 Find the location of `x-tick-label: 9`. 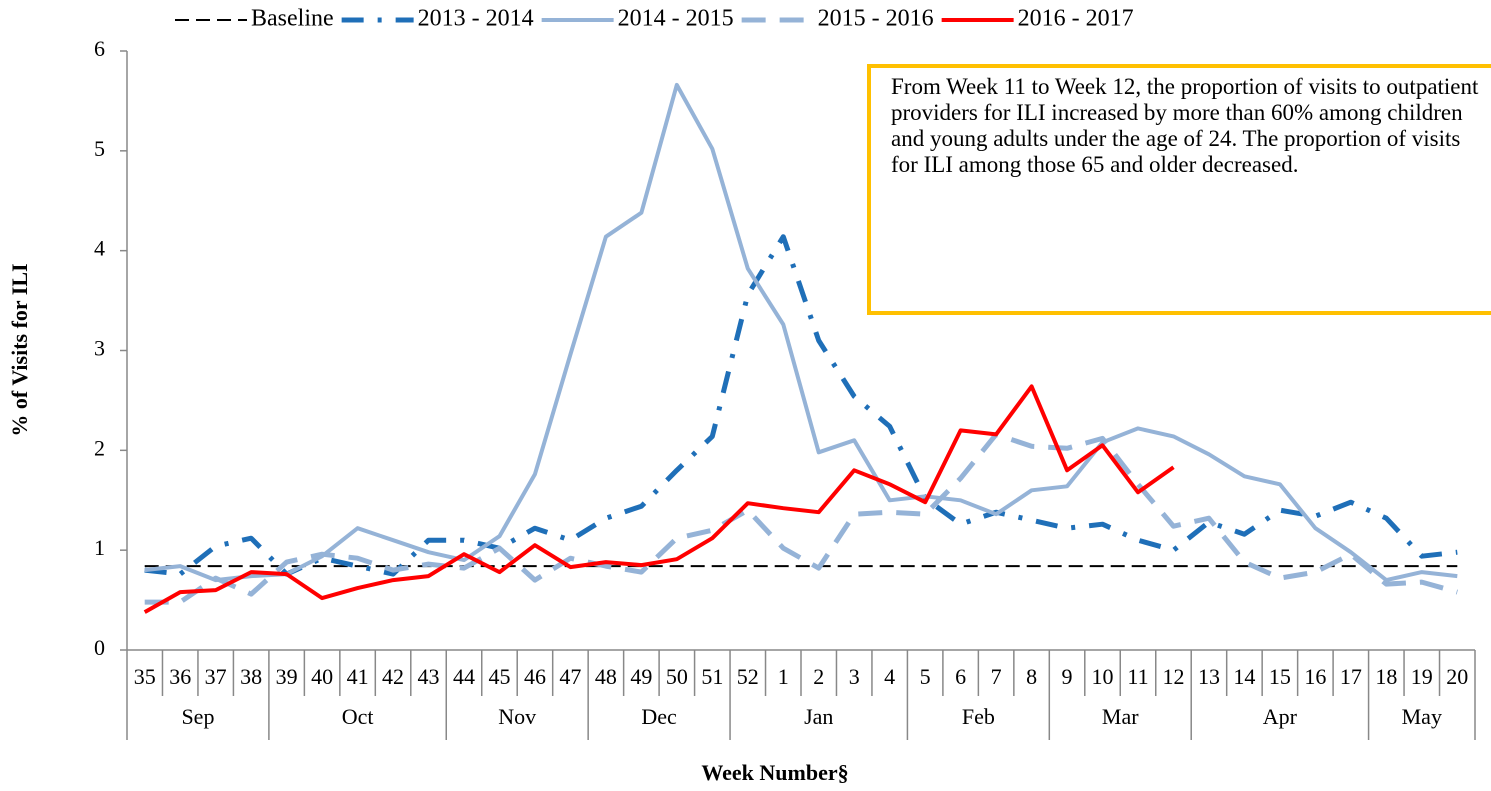

x-tick-label: 9 is located at coordinates (1067, 676).